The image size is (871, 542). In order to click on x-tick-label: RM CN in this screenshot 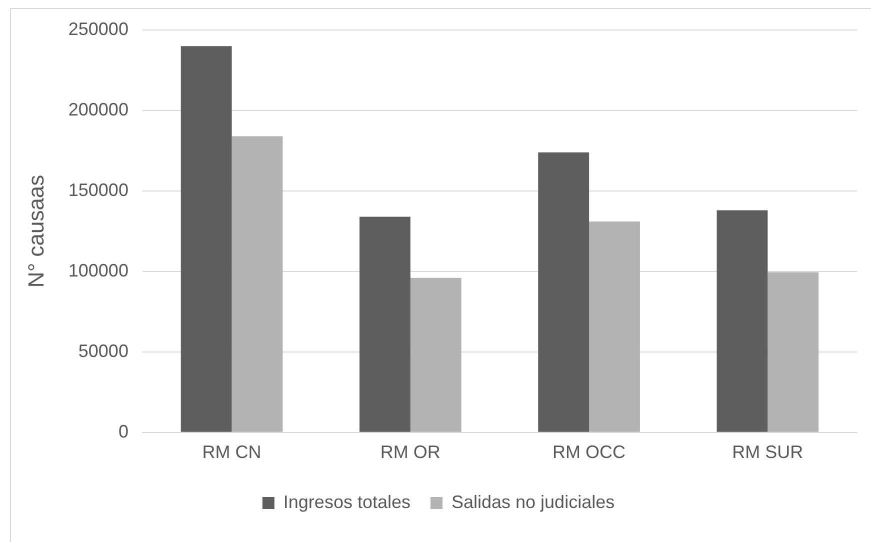, I will do `click(232, 452)`.